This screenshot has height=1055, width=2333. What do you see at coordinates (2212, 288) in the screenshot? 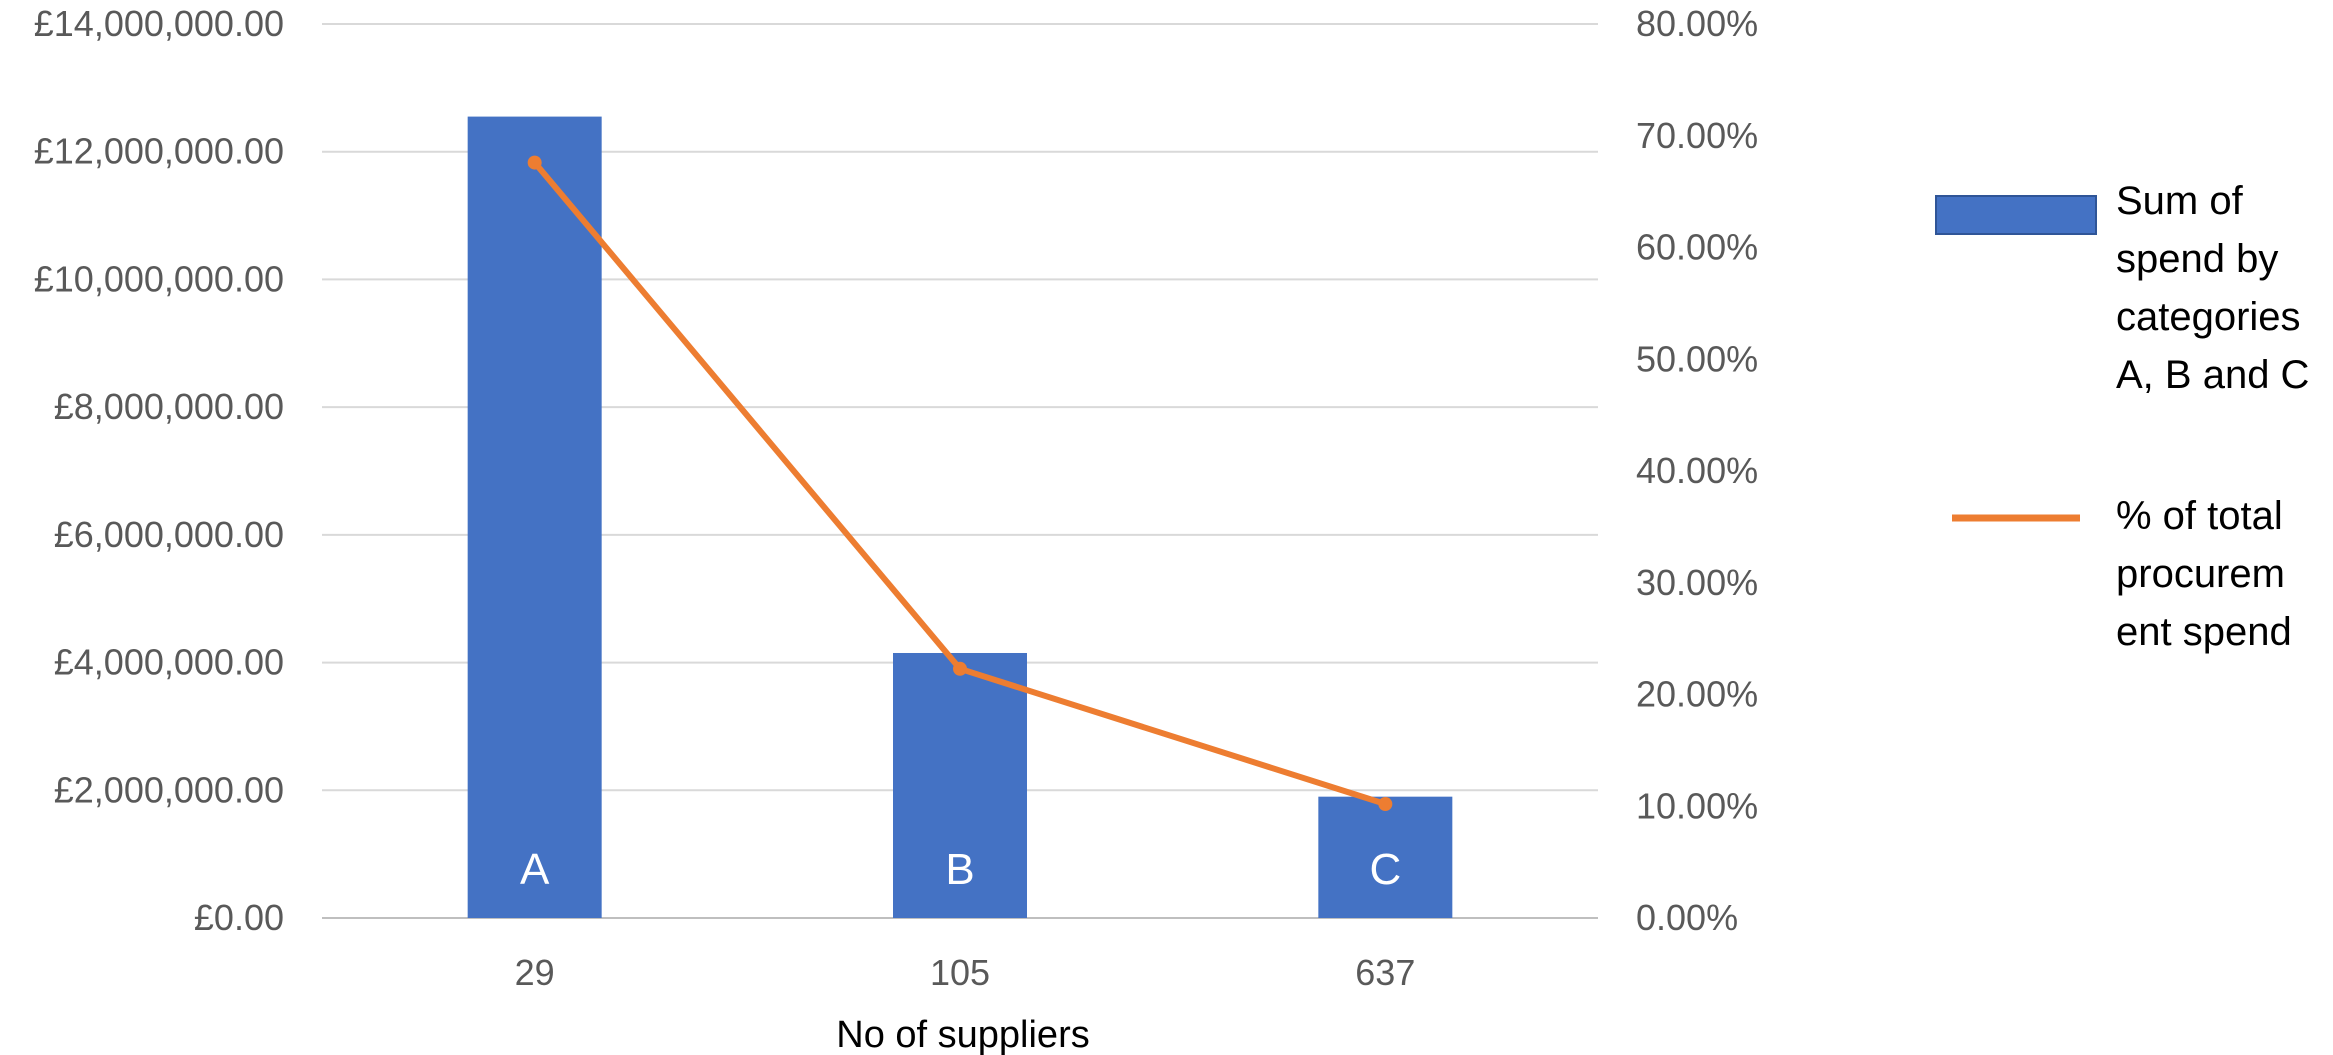
I see `legend-label: Sum of spend by categories A, B and C` at bounding box center [2212, 288].